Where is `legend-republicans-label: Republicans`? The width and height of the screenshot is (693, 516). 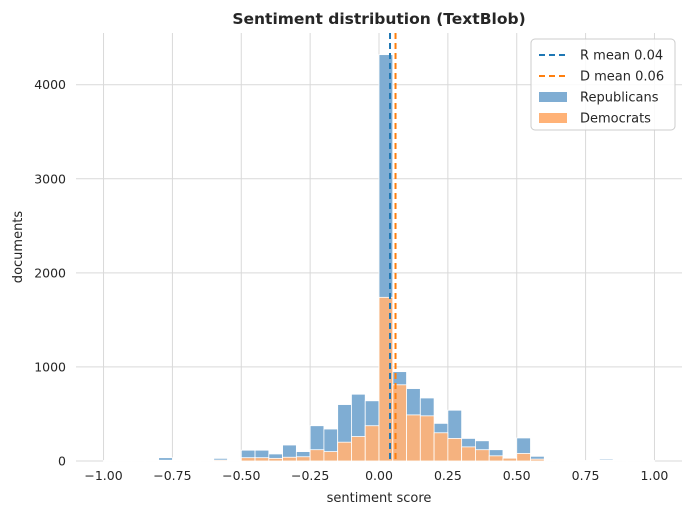 legend-republicans-label: Republicans is located at coordinates (619, 98).